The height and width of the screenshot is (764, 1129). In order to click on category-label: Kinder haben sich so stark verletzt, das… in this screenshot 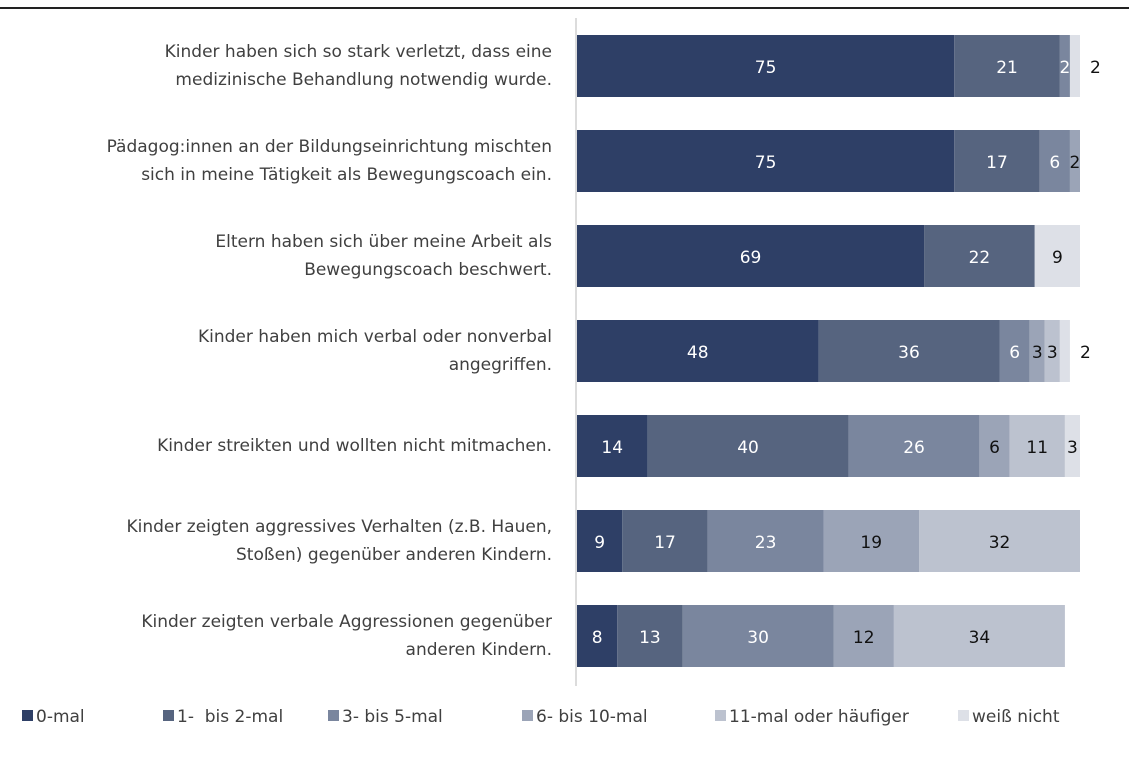, I will do `click(358, 52)`.